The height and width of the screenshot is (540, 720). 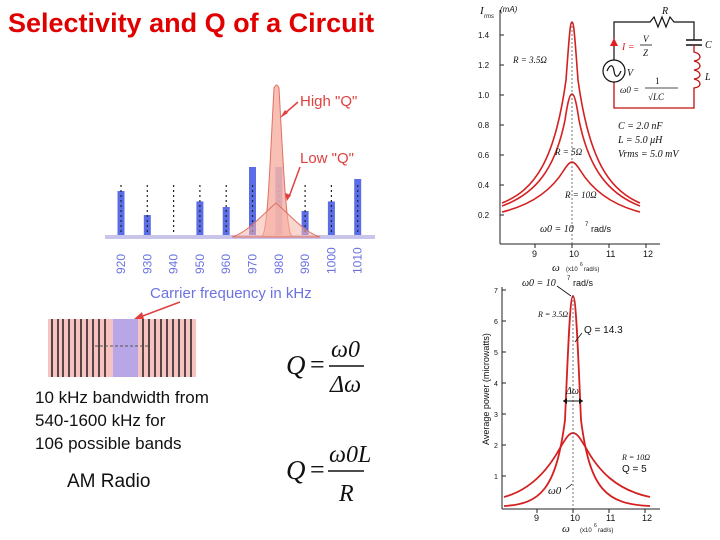 What do you see at coordinates (592, 251) in the screenshot?
I see `current-x-ticks: 9 10 11 12` at bounding box center [592, 251].